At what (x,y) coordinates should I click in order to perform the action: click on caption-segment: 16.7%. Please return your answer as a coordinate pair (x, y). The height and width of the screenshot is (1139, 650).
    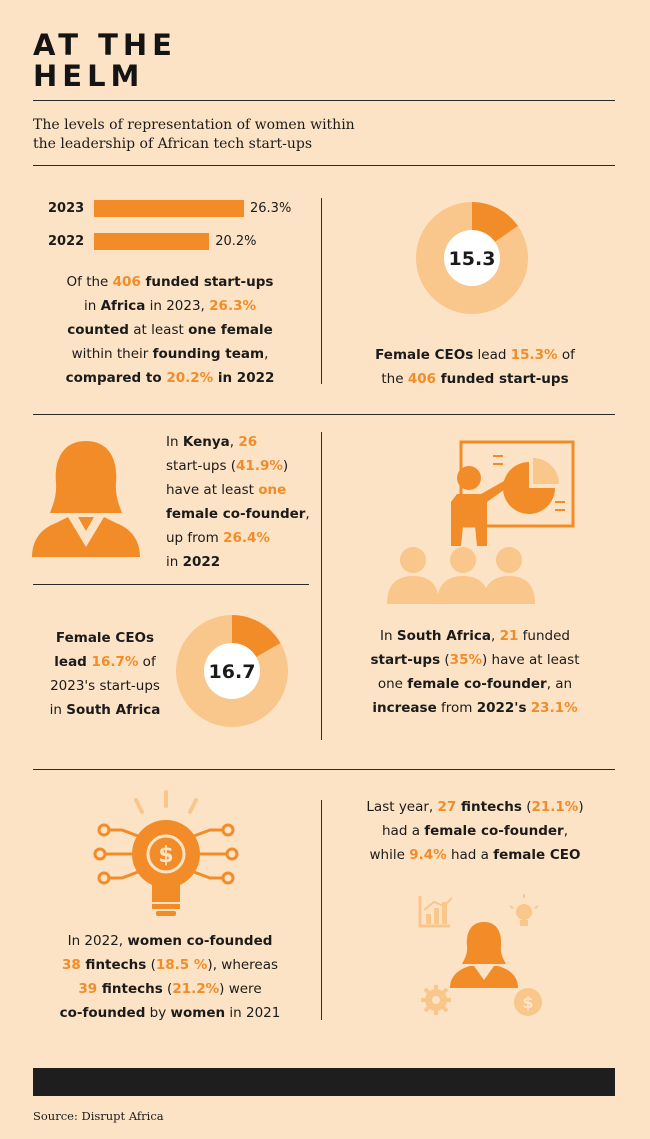
    Looking at the image, I should click on (115, 662).